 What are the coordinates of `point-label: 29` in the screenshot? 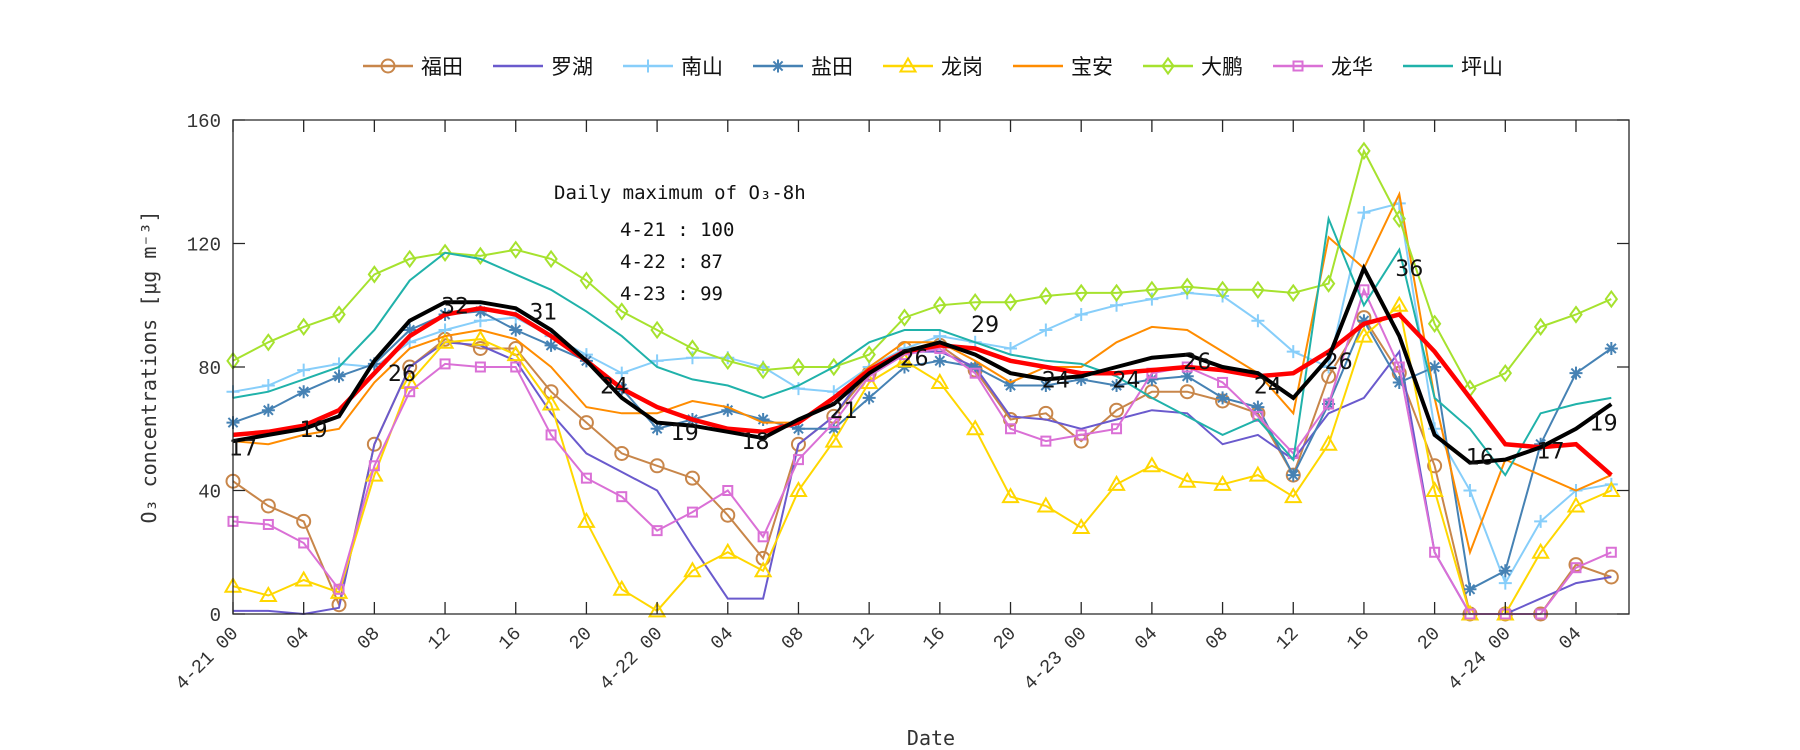 It's located at (985, 325).